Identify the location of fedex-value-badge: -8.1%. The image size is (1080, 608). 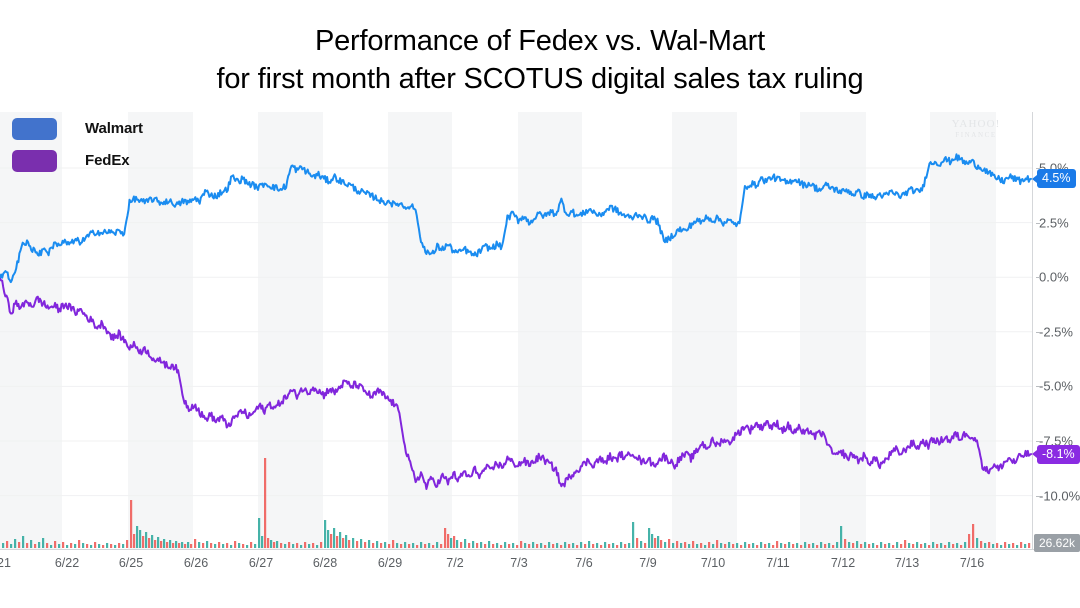
(1056, 454).